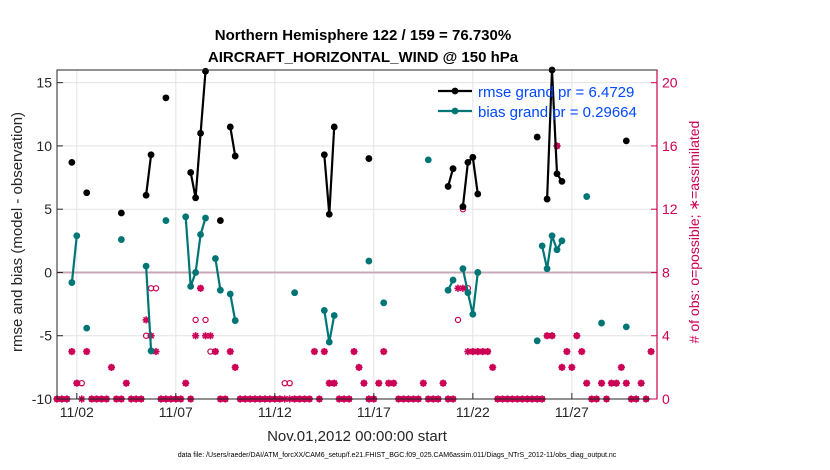 This screenshot has width=830, height=470. What do you see at coordinates (694, 232) in the screenshot?
I see `y2-axis-label: # of obs: o=possible; ∗=assimilated` at bounding box center [694, 232].